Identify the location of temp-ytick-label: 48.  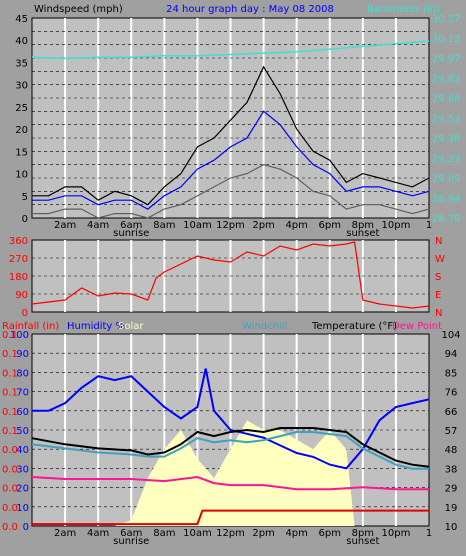
(451, 450).